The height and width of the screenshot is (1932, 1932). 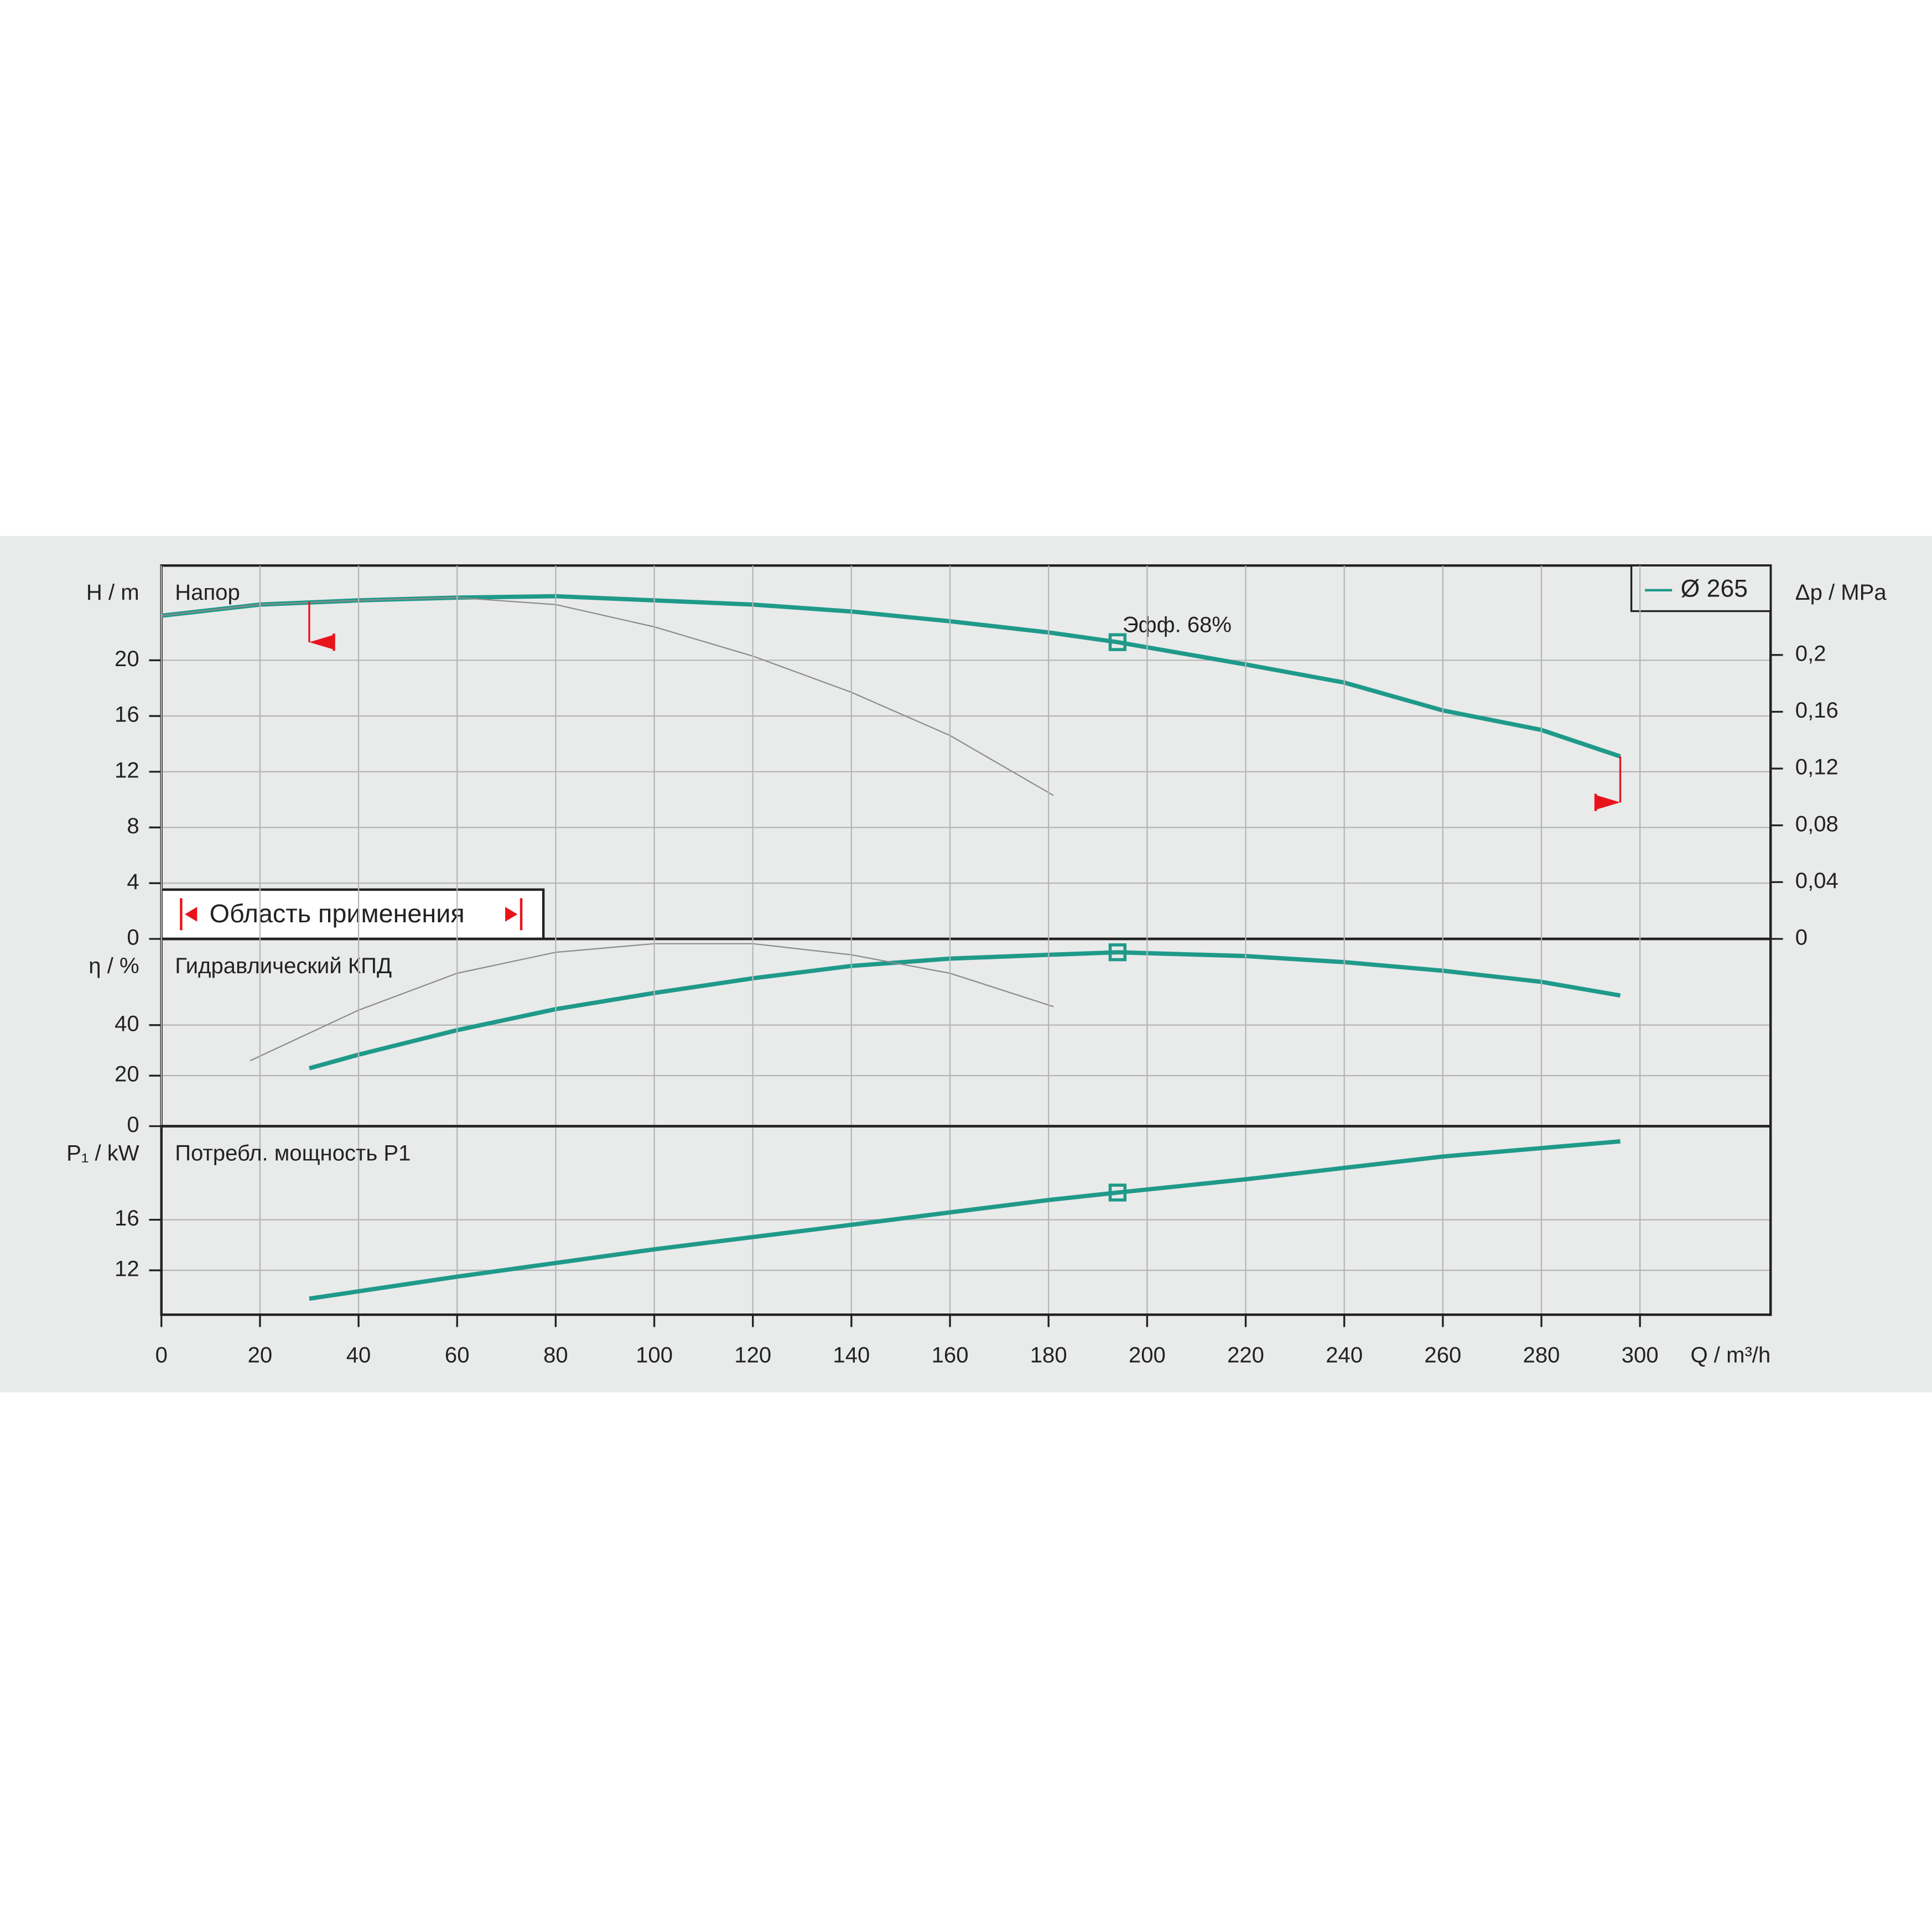 What do you see at coordinates (950, 1356) in the screenshot?
I see `x-tick-label: 160` at bounding box center [950, 1356].